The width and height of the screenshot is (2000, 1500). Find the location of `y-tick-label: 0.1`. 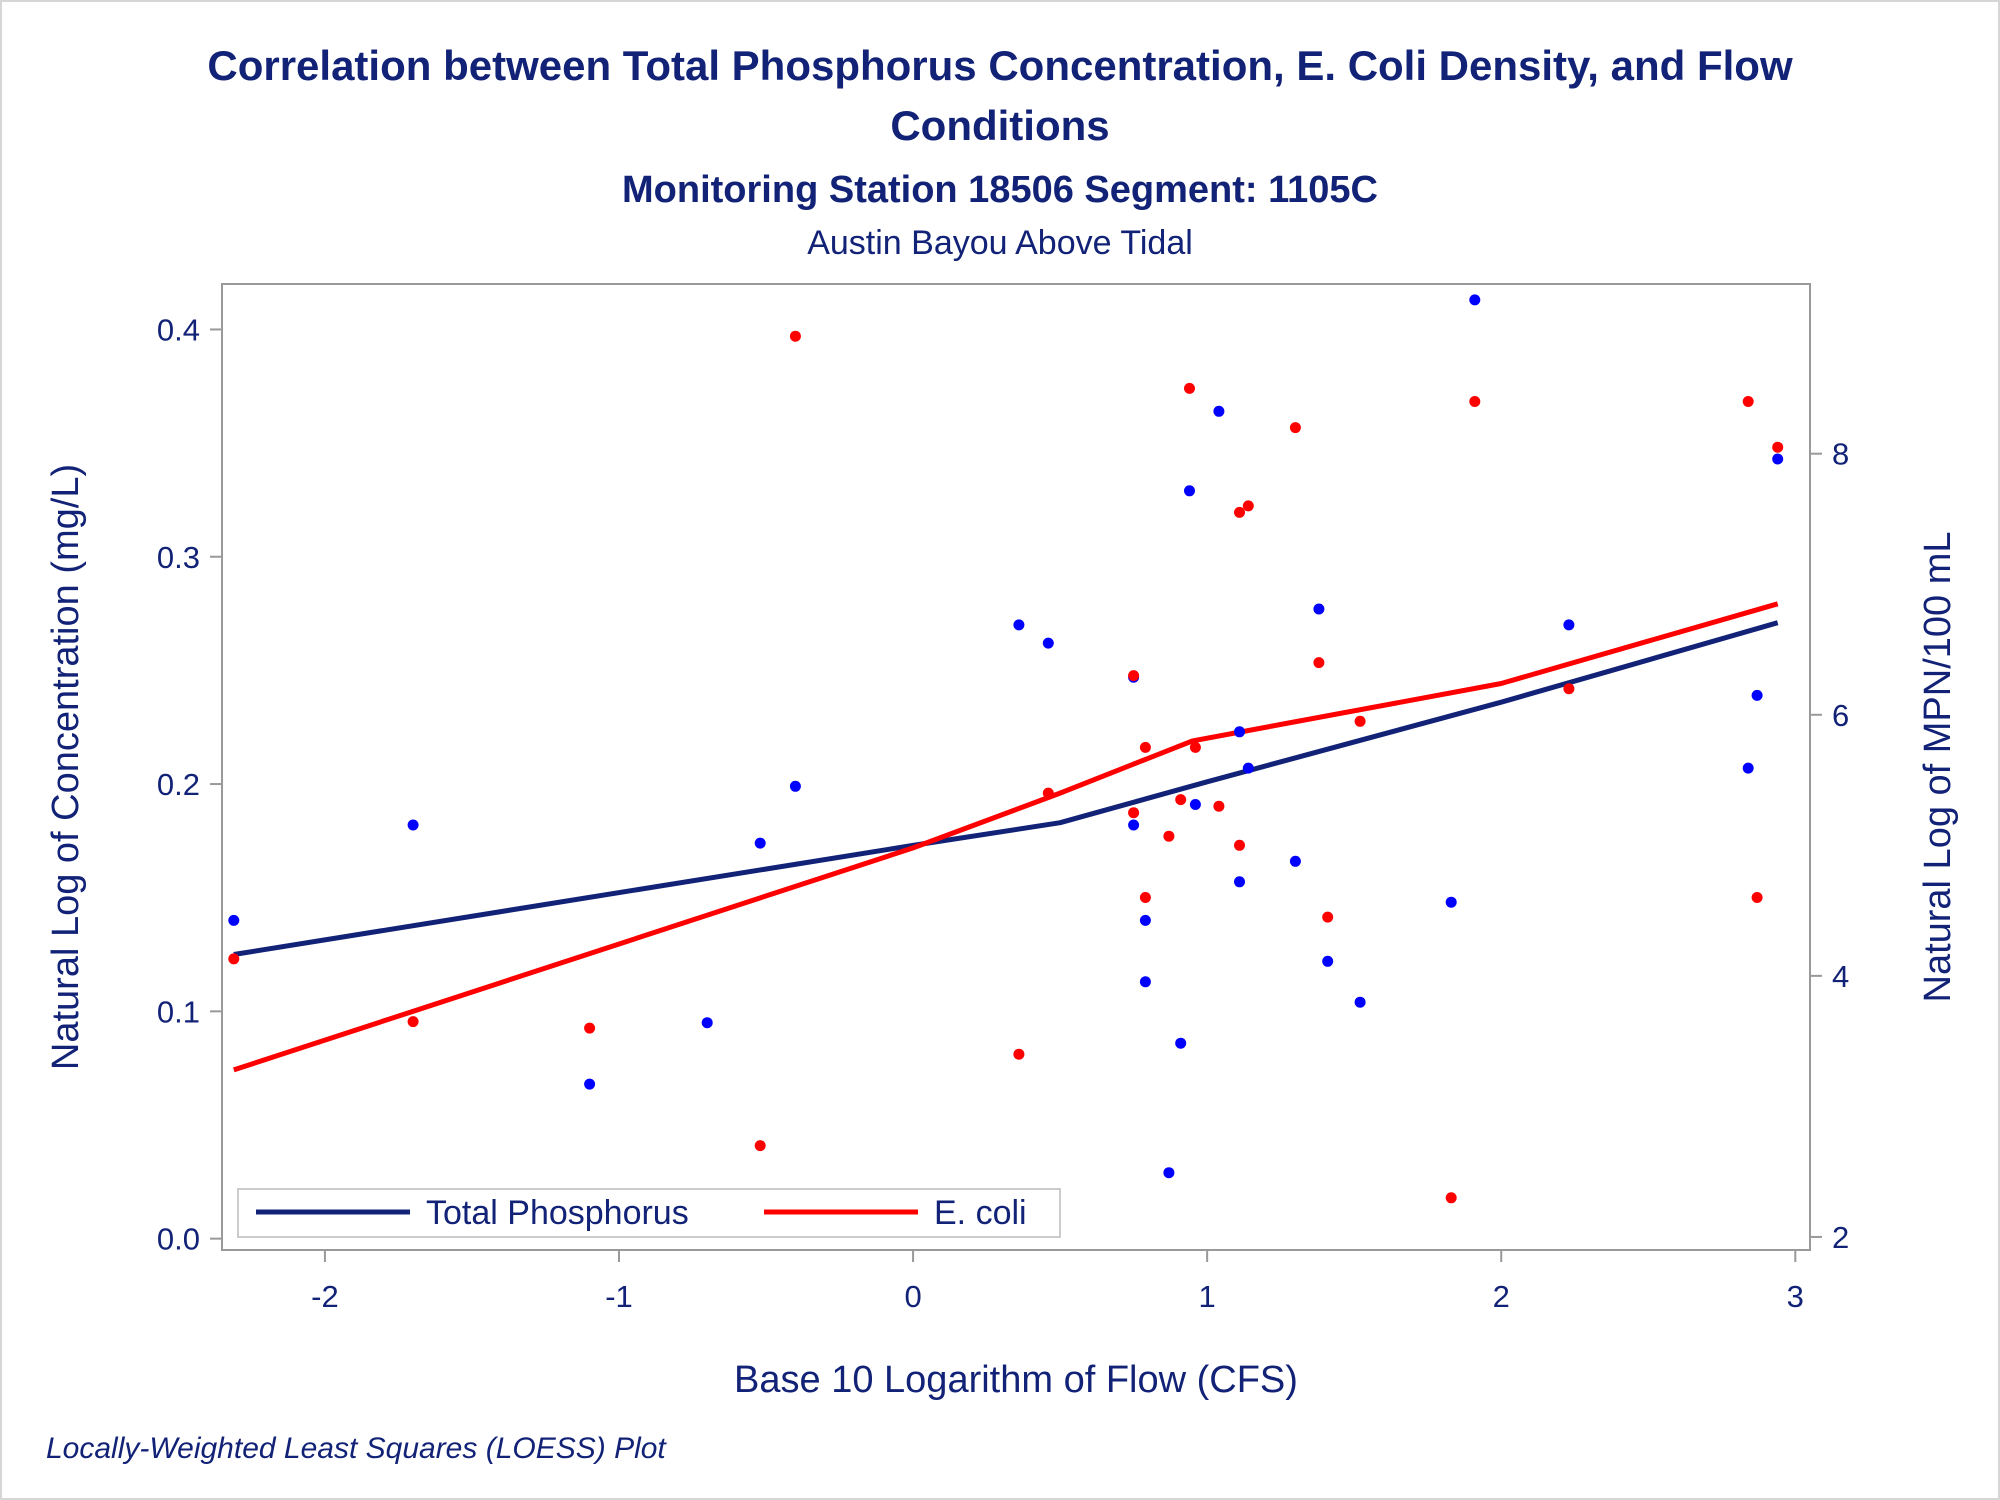

y-tick-label: 0.1 is located at coordinates (178, 1011).